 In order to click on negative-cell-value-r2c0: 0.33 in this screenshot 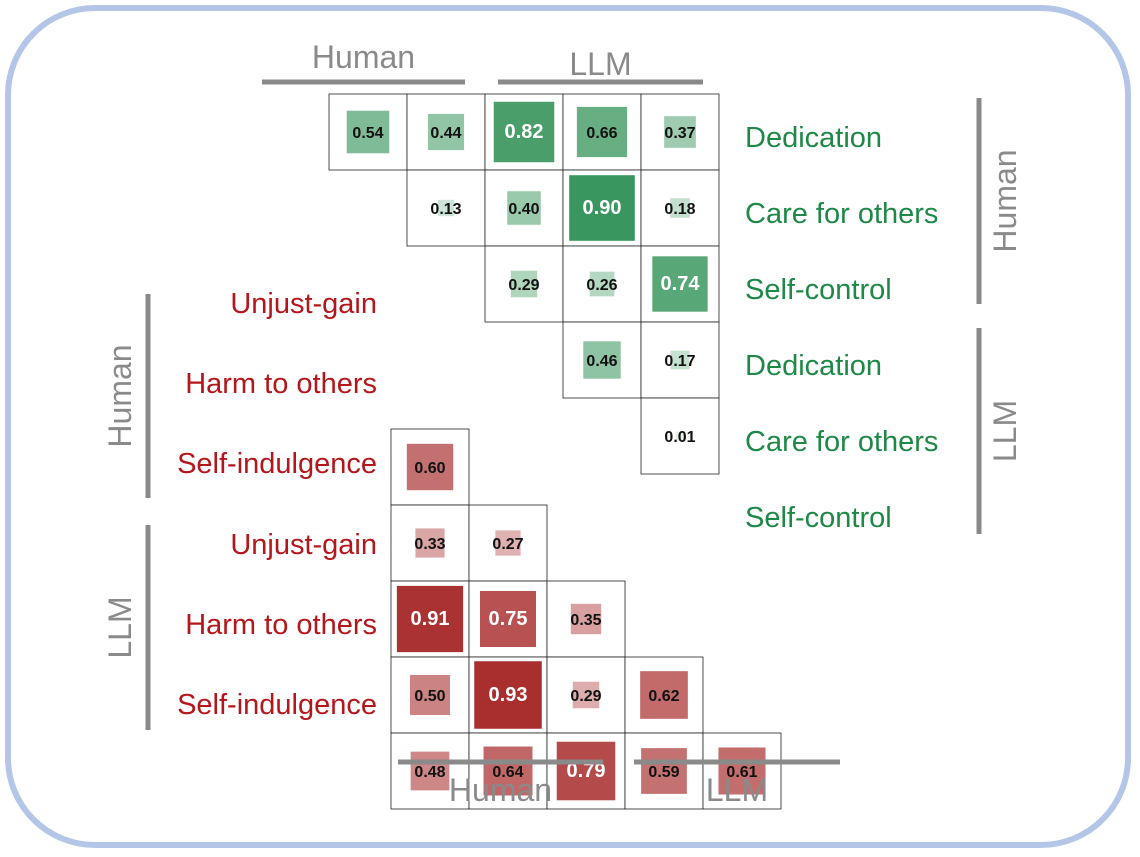, I will do `click(429, 544)`.